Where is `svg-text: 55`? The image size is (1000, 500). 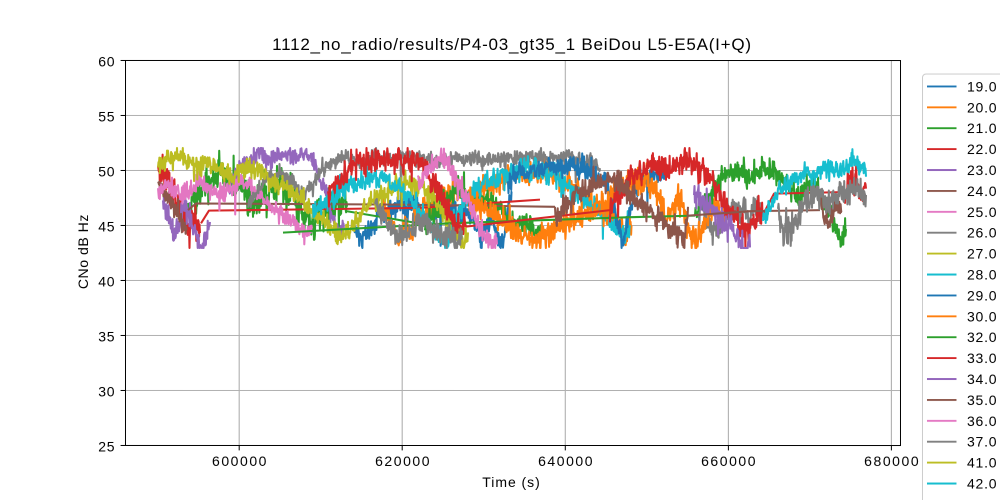 svg-text: 55 is located at coordinates (106, 116).